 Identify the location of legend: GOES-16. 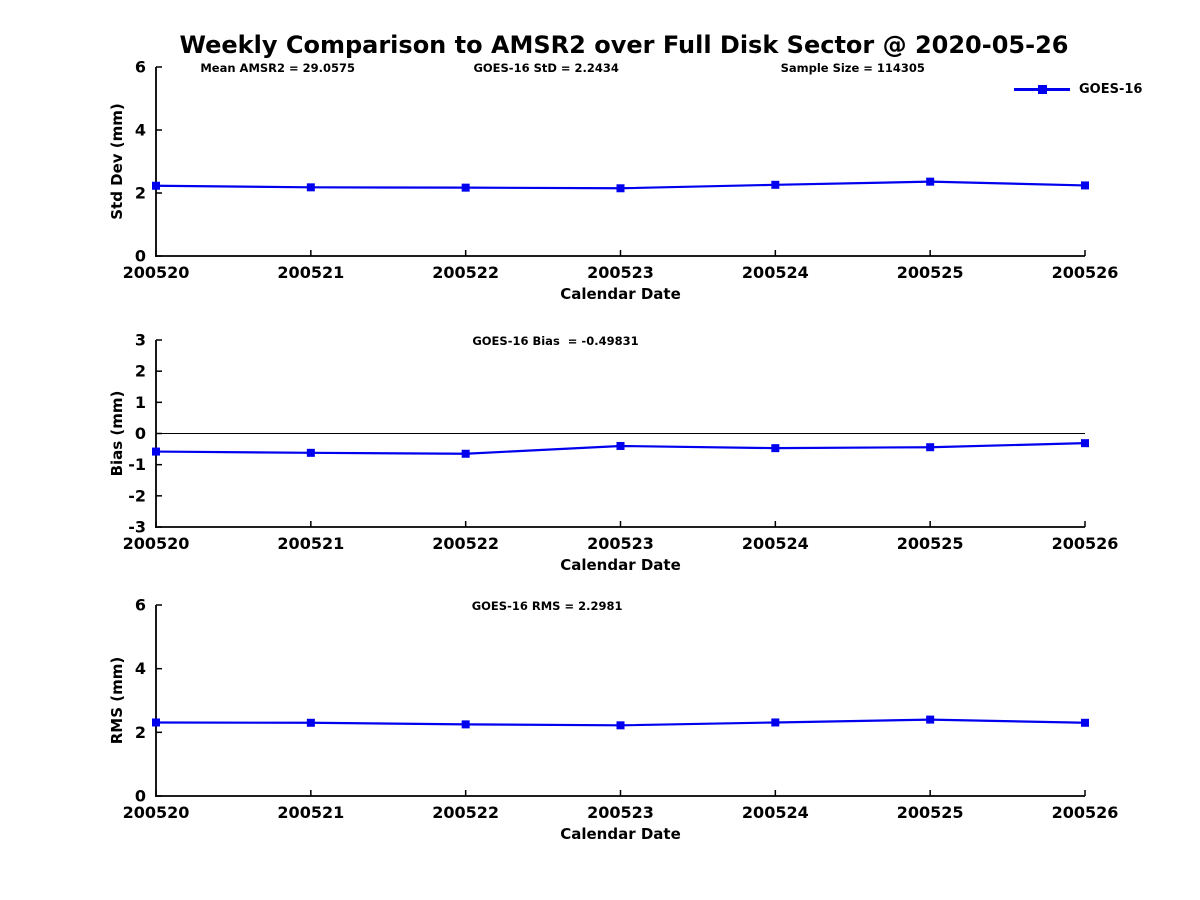
(1078, 89).